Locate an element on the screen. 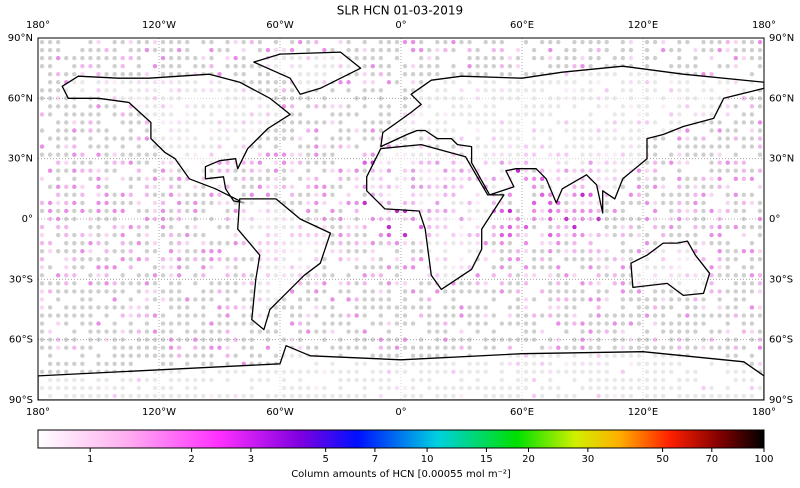 The image size is (800, 488). y-tick-label: 30°S is located at coordinates (781, 279).